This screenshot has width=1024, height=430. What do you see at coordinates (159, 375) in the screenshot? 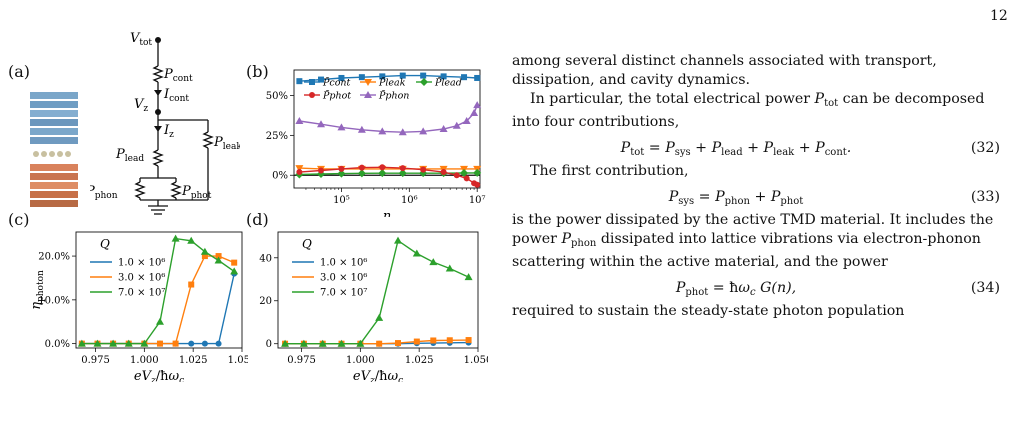
I see `x-axis-label-c: eVz/ħωc` at bounding box center [159, 375].